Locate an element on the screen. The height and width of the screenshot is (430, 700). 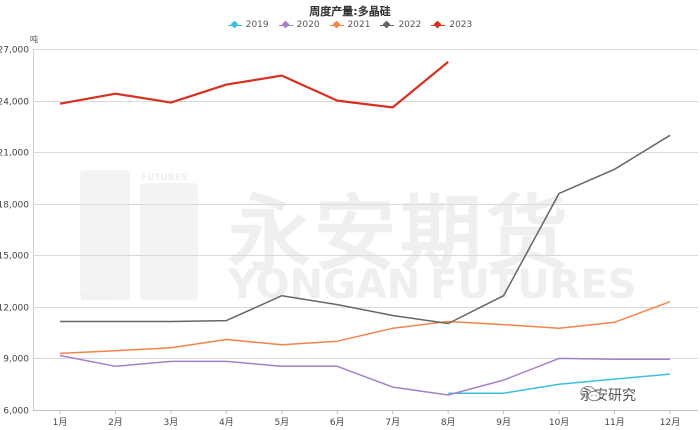
svg-text: 5月 is located at coordinates (281, 422).